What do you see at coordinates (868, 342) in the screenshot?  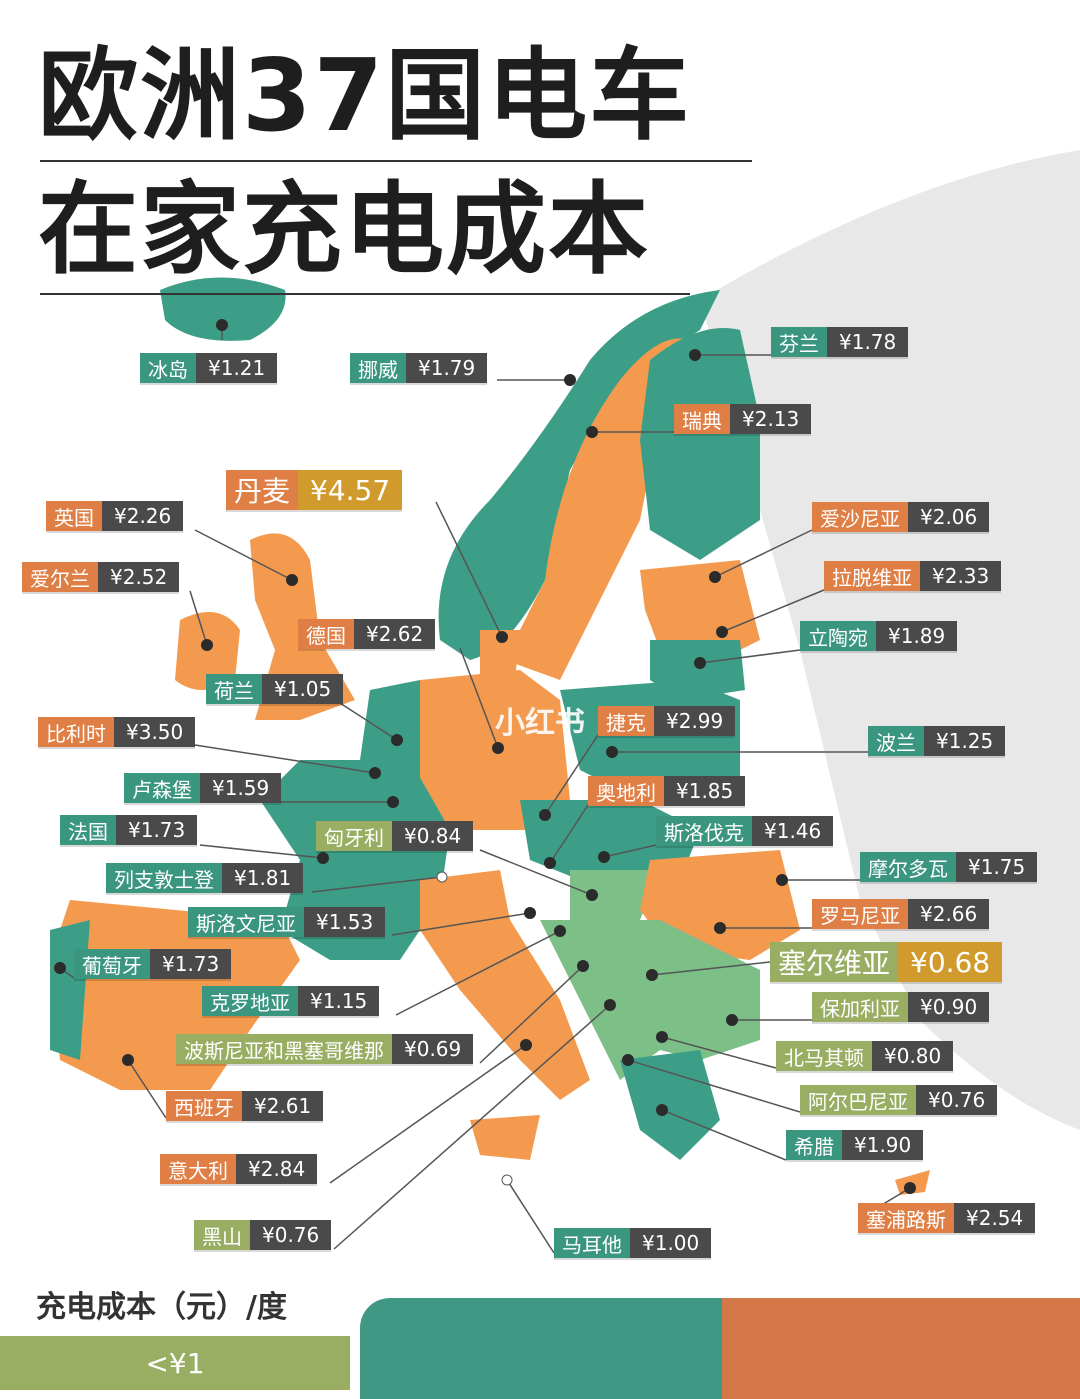 I see `country-cost: ¥1.78` at bounding box center [868, 342].